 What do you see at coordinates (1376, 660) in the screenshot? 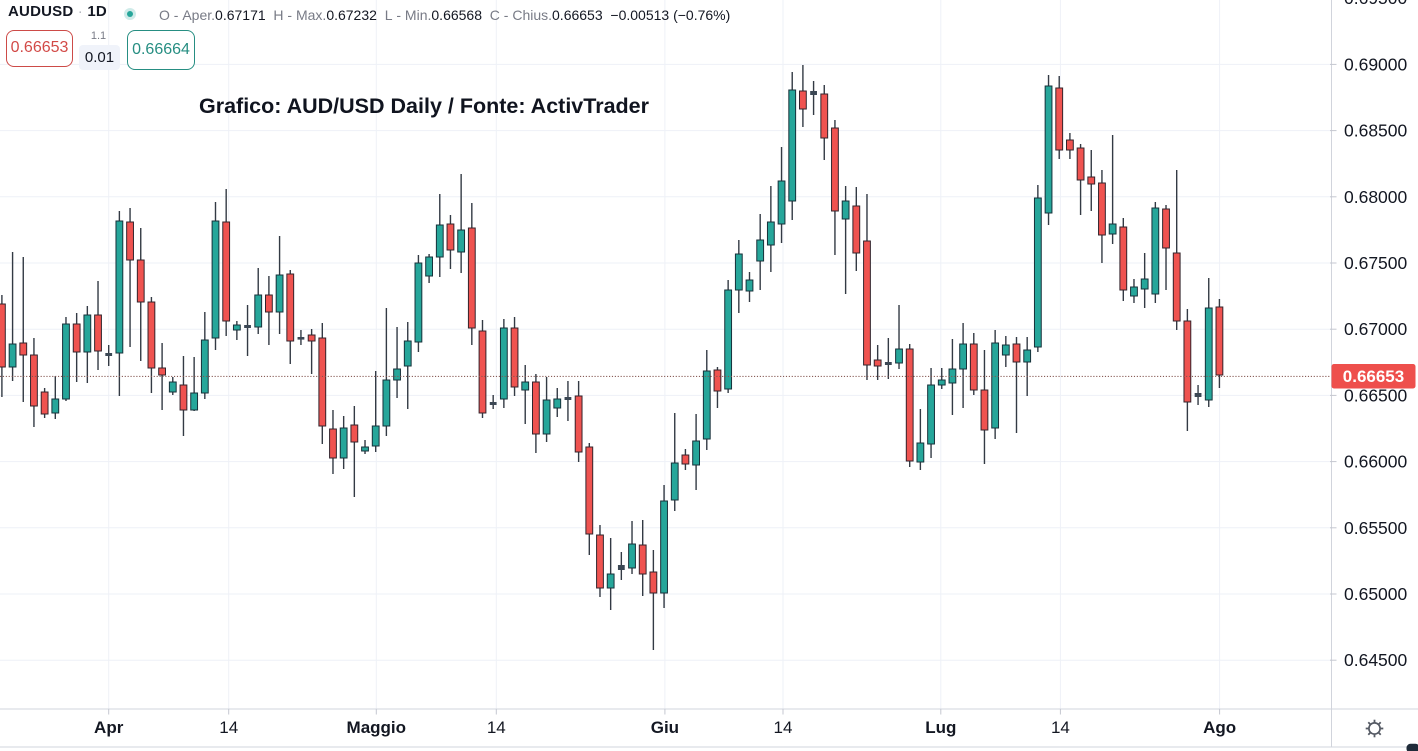
I see `svg-text: 0.64500` at bounding box center [1376, 660].